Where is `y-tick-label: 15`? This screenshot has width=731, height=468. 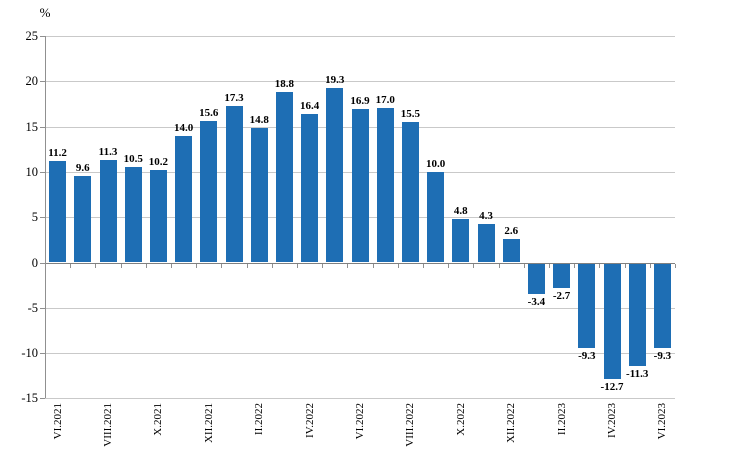 y-tick-label: 15 is located at coordinates (32, 126).